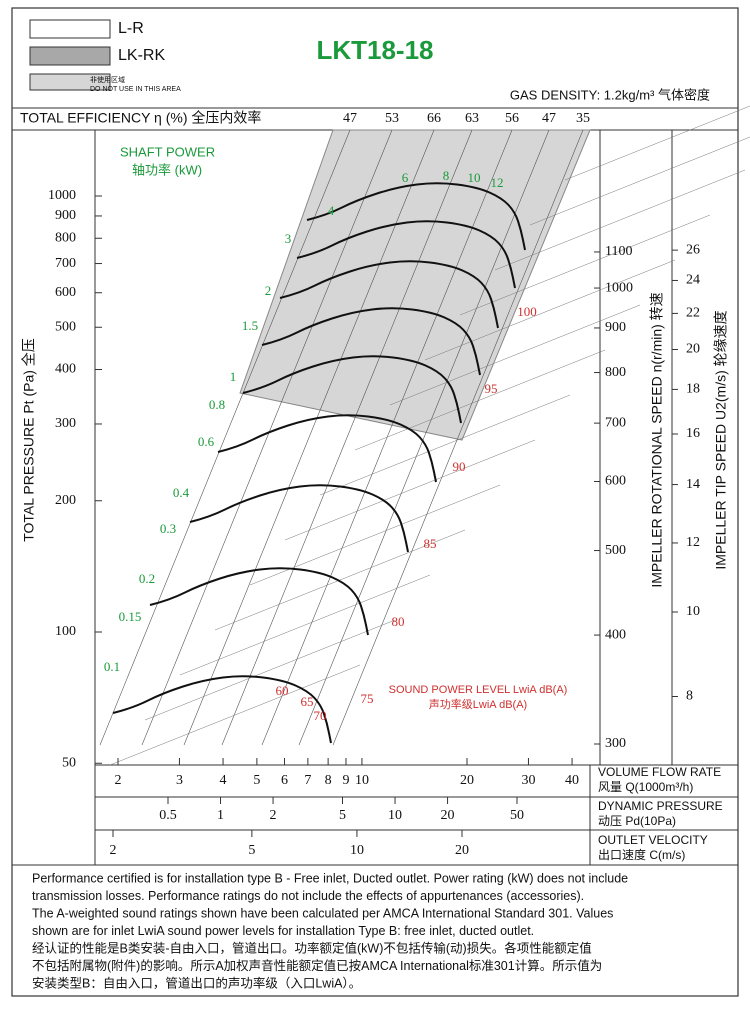 The image size is (750, 1009). I want to click on speed-axis-label: IMPELLER ROTATIONAL SPEED n(r/min) 转速, so click(657, 439).